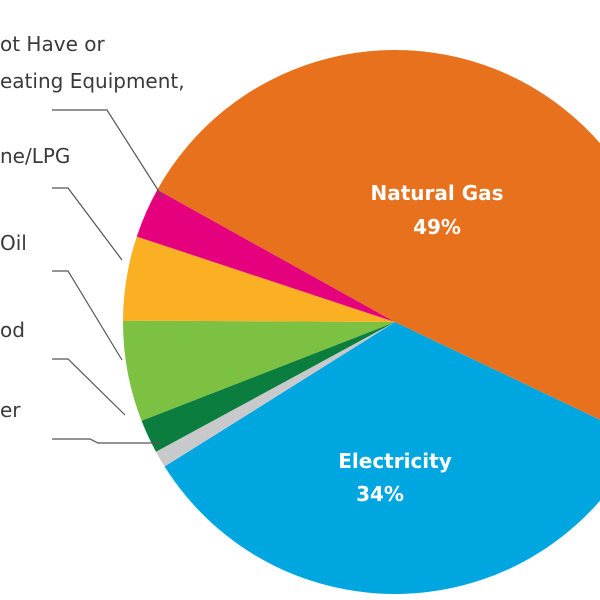  Describe the element at coordinates (35, 156) in the screenshot. I see `label-propane: ne/LPG` at that location.